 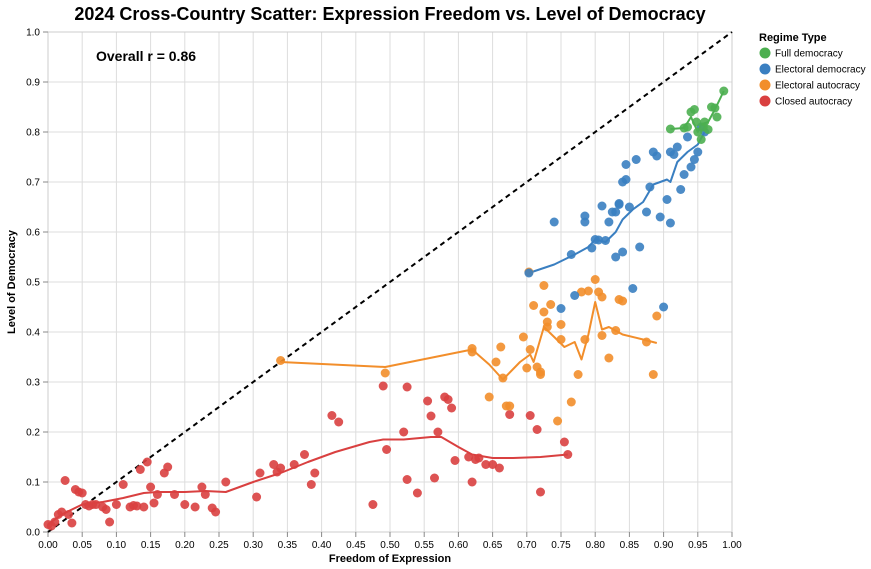 I want to click on legend-swatch, so click(x=765, y=53).